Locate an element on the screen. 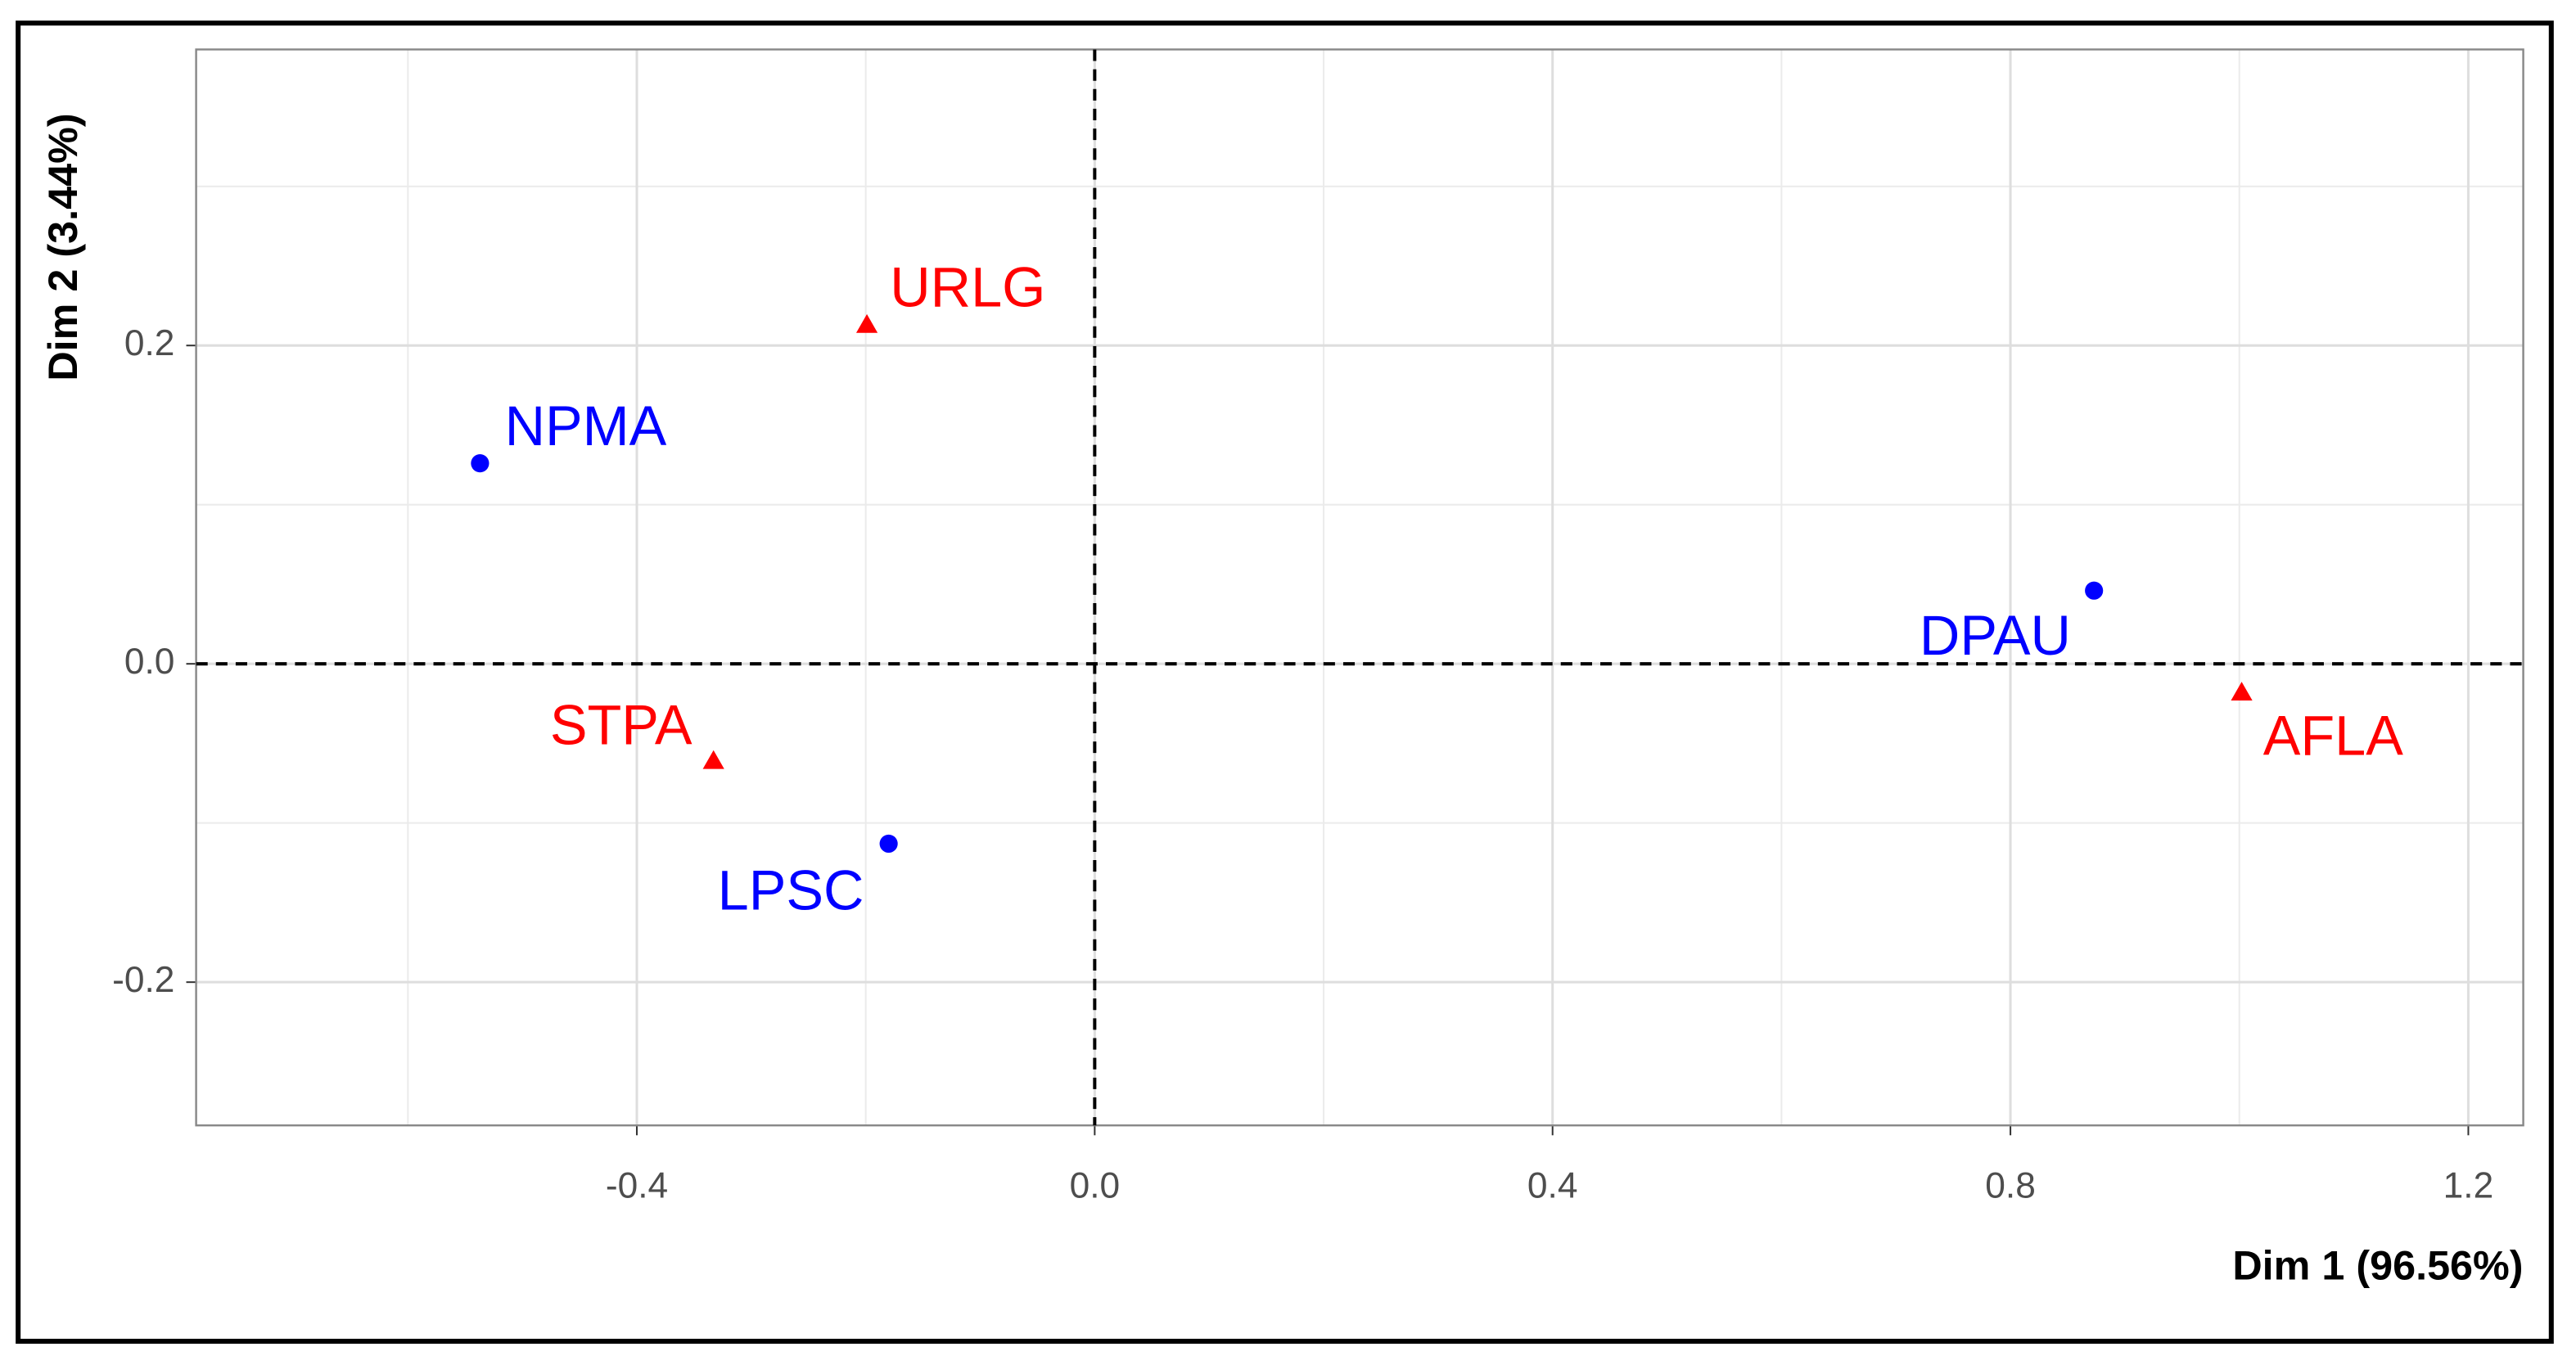 This screenshot has height=1365, width=2576. point-label: NPMA is located at coordinates (586, 425).